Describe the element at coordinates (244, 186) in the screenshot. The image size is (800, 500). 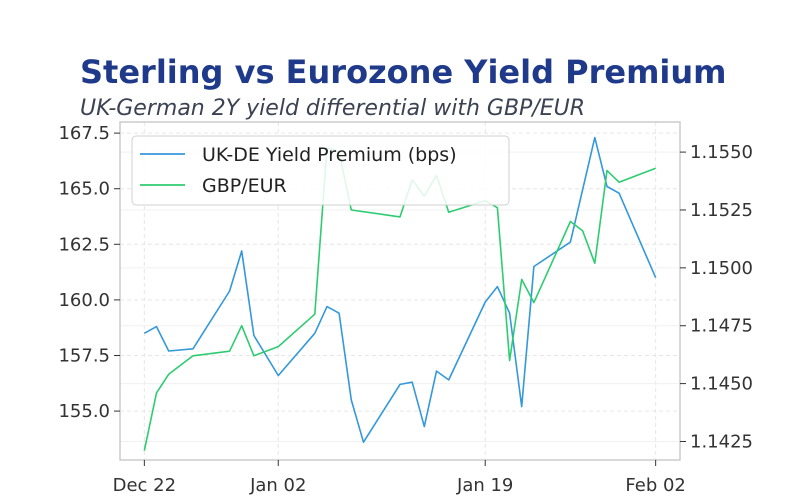
I see `legend-label: GBP/EUR` at that location.